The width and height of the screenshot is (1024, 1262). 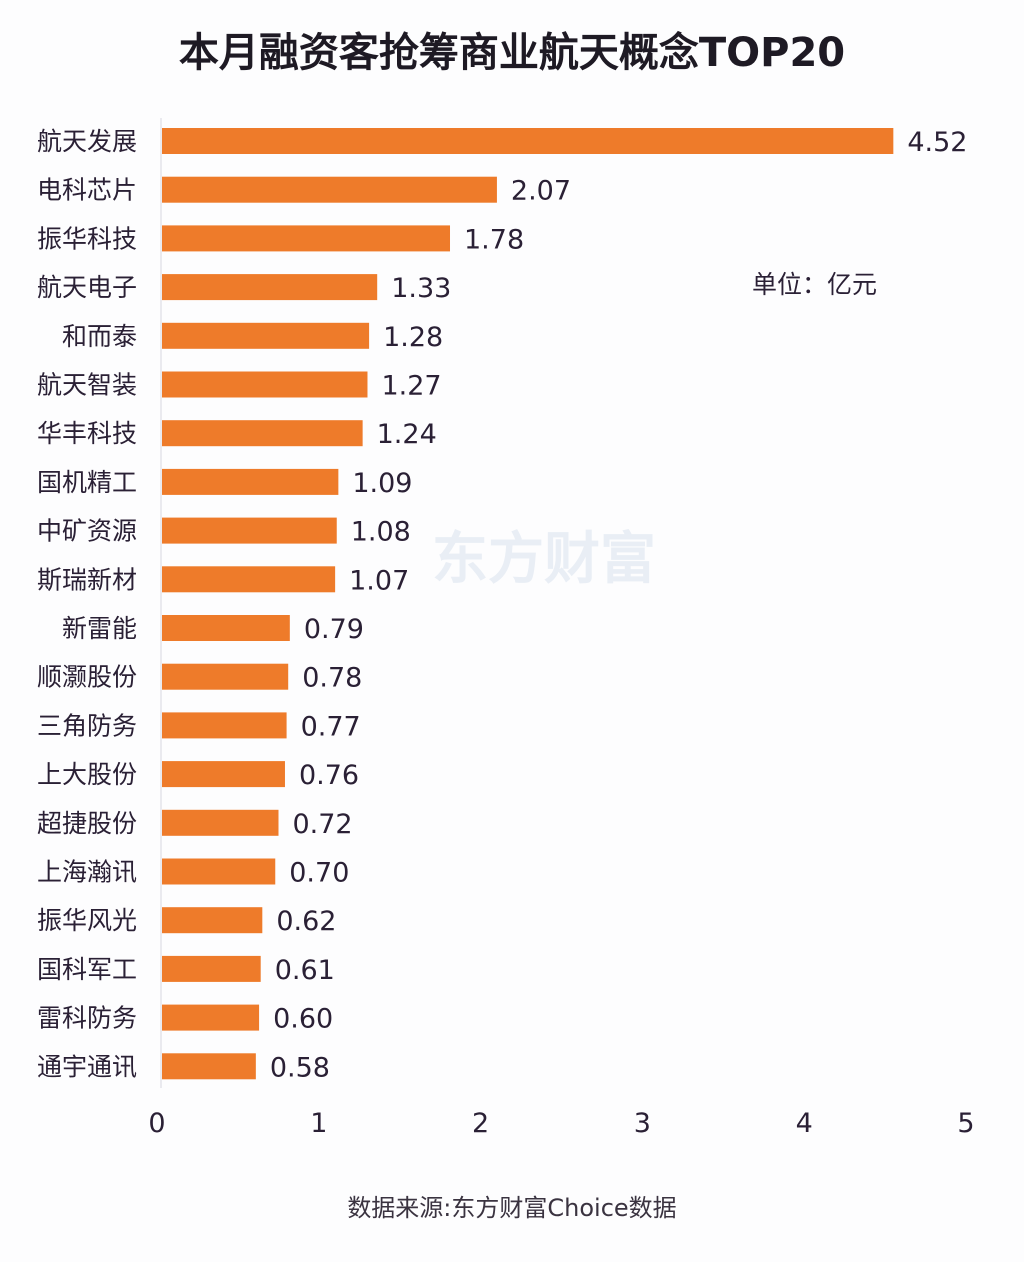 I want to click on value-label: 0.60, so click(x=303, y=1019).